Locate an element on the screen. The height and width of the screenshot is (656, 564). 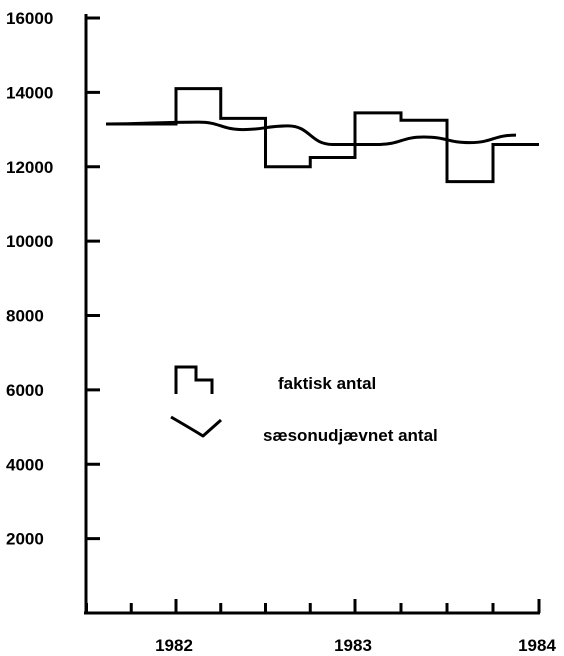
y-tick-label: 12000 is located at coordinates (29, 167).